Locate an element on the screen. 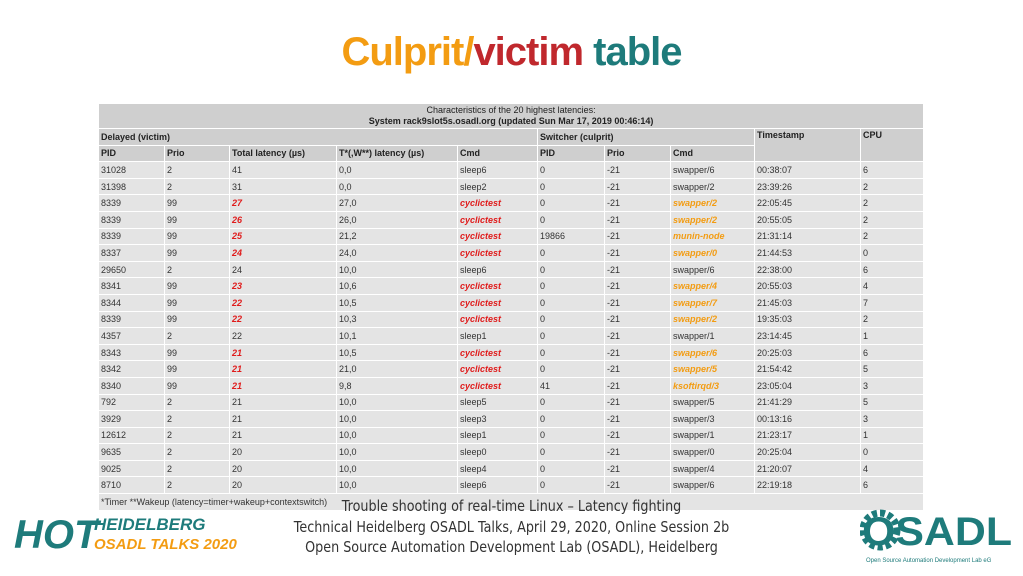 The height and width of the screenshot is (576, 1023). table-cell: 4357 is located at coordinates (131, 336).